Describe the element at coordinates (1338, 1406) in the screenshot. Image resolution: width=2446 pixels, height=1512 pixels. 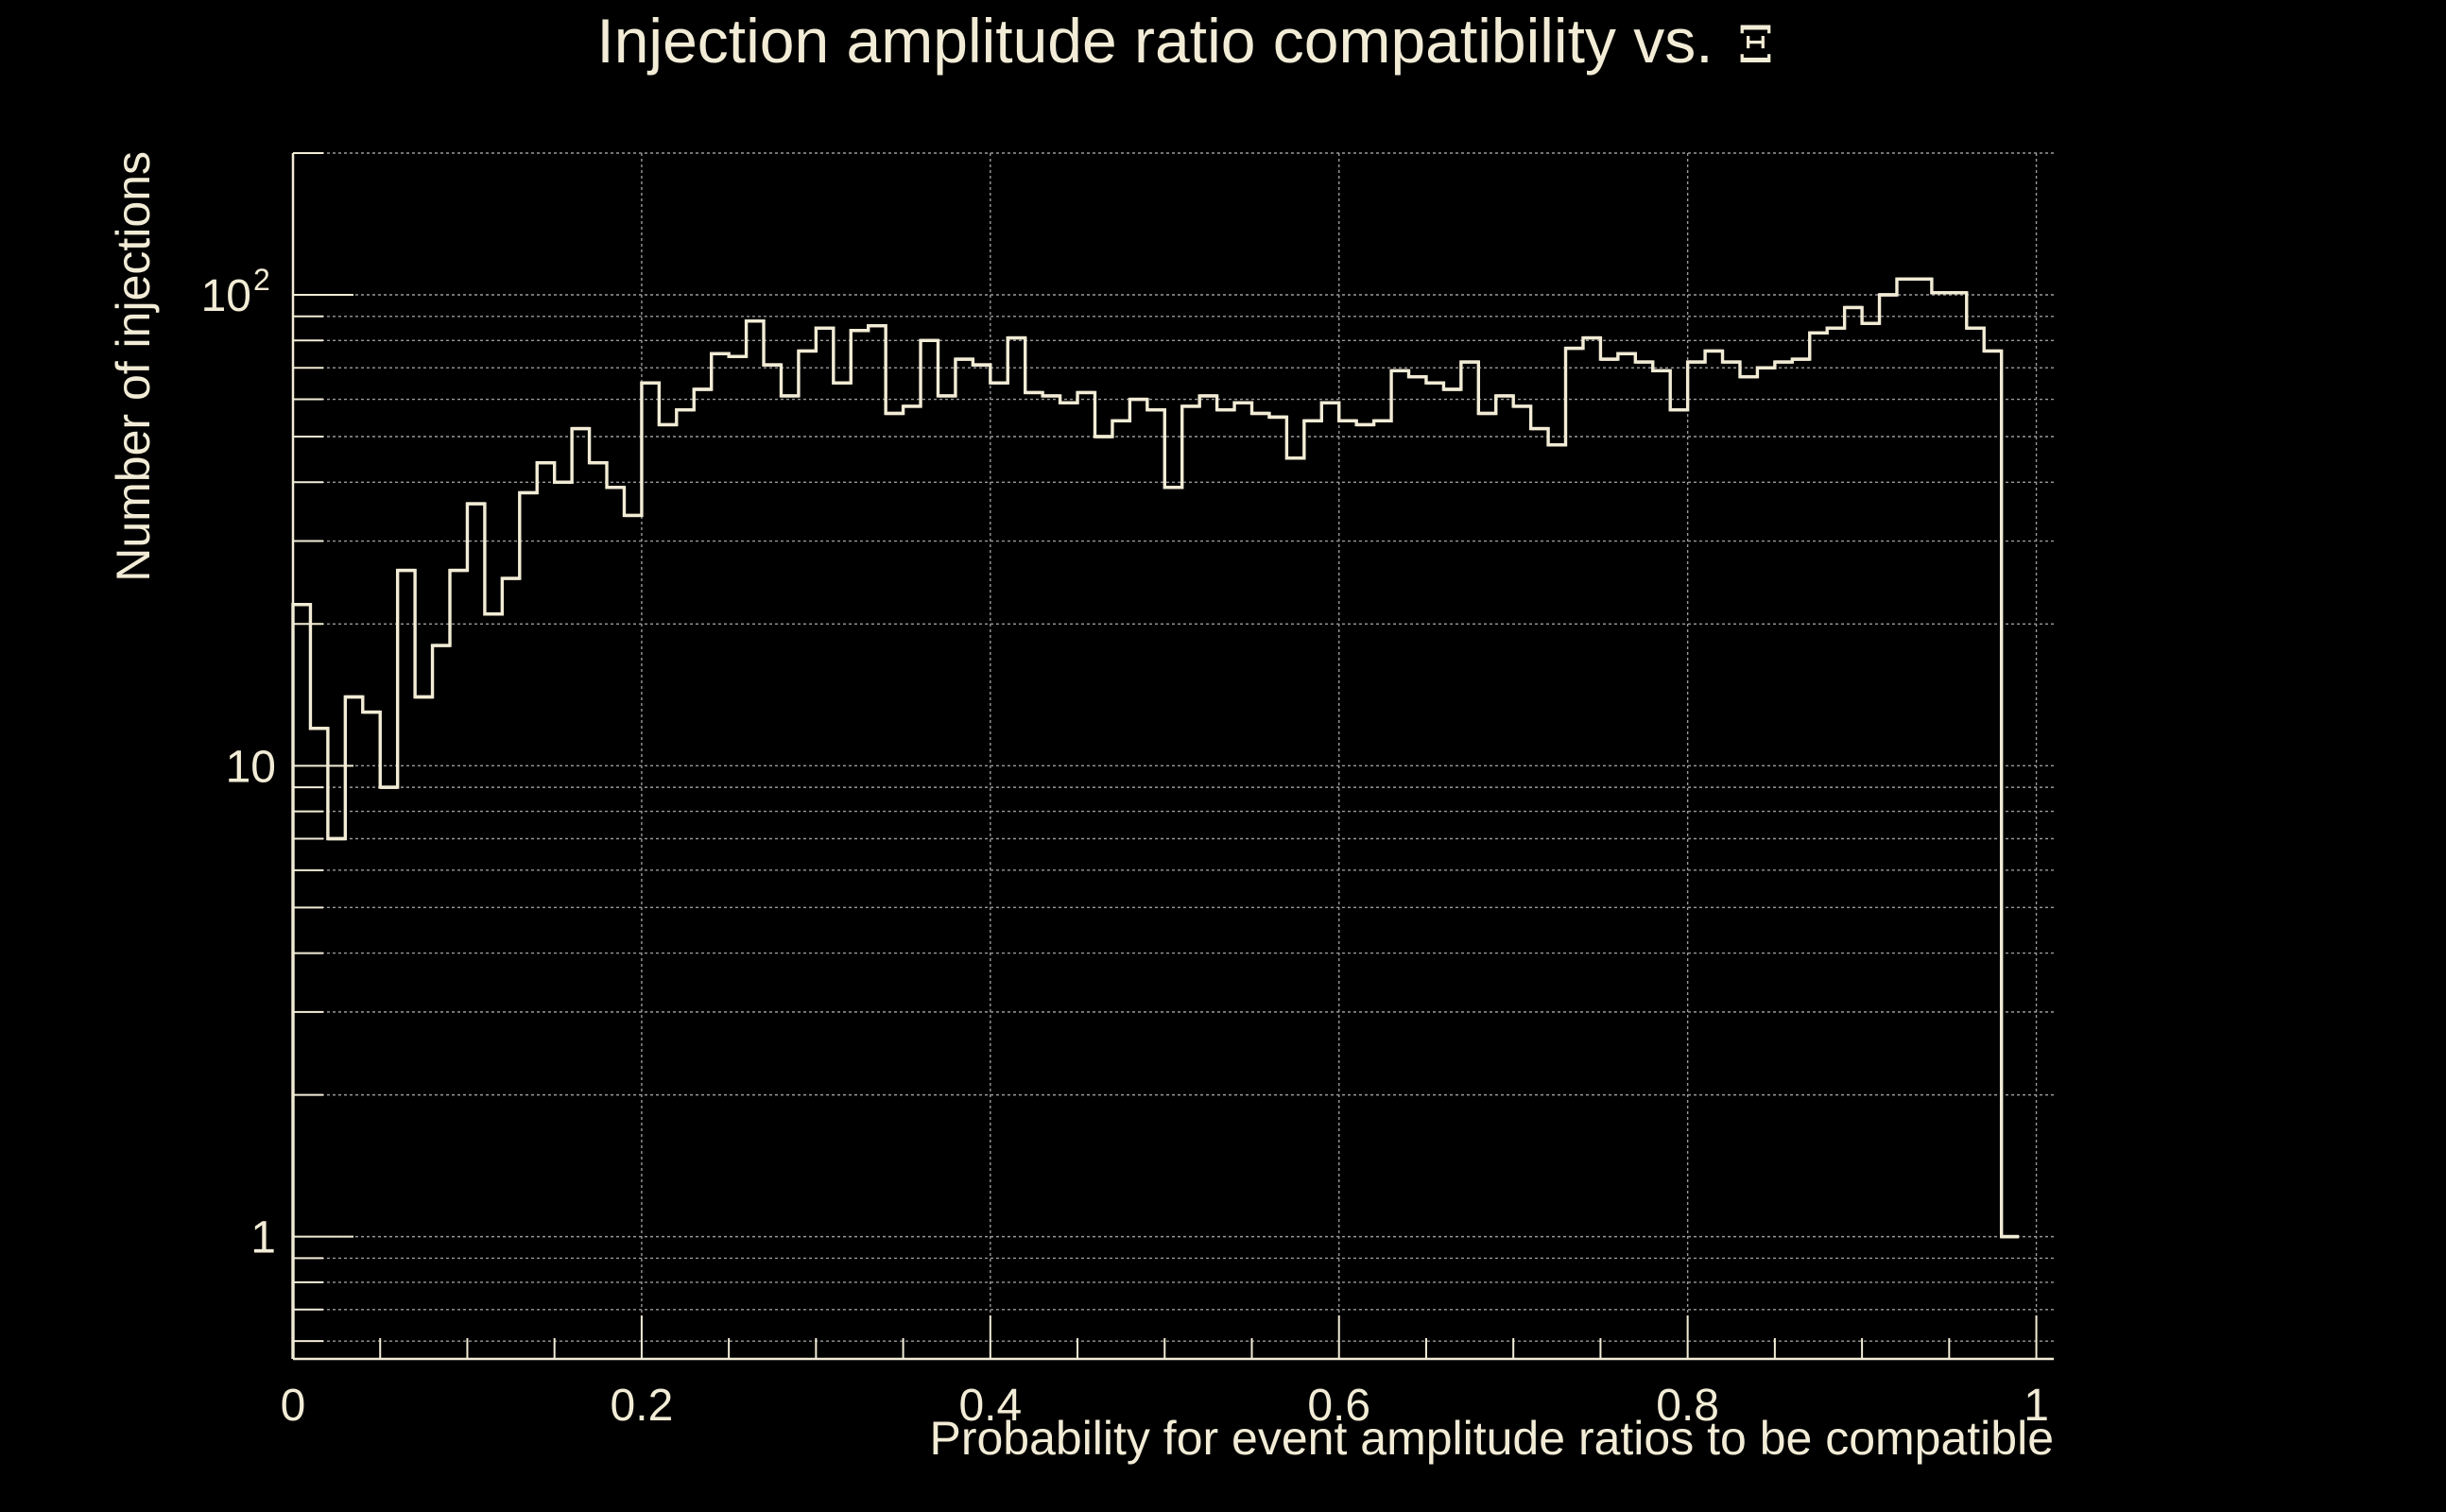
I see `x-tick-label: 0.6` at that location.